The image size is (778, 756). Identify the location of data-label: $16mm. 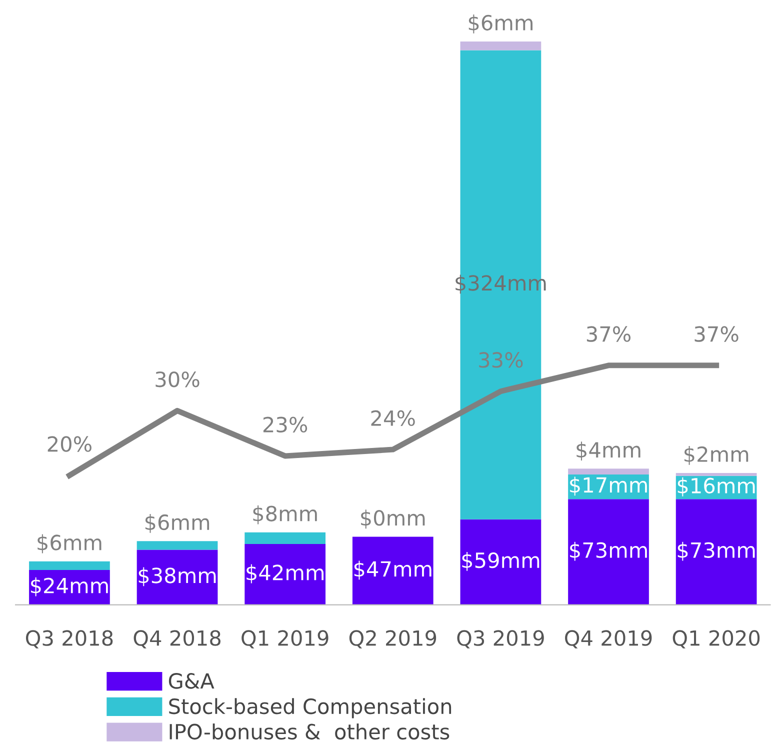
(716, 486).